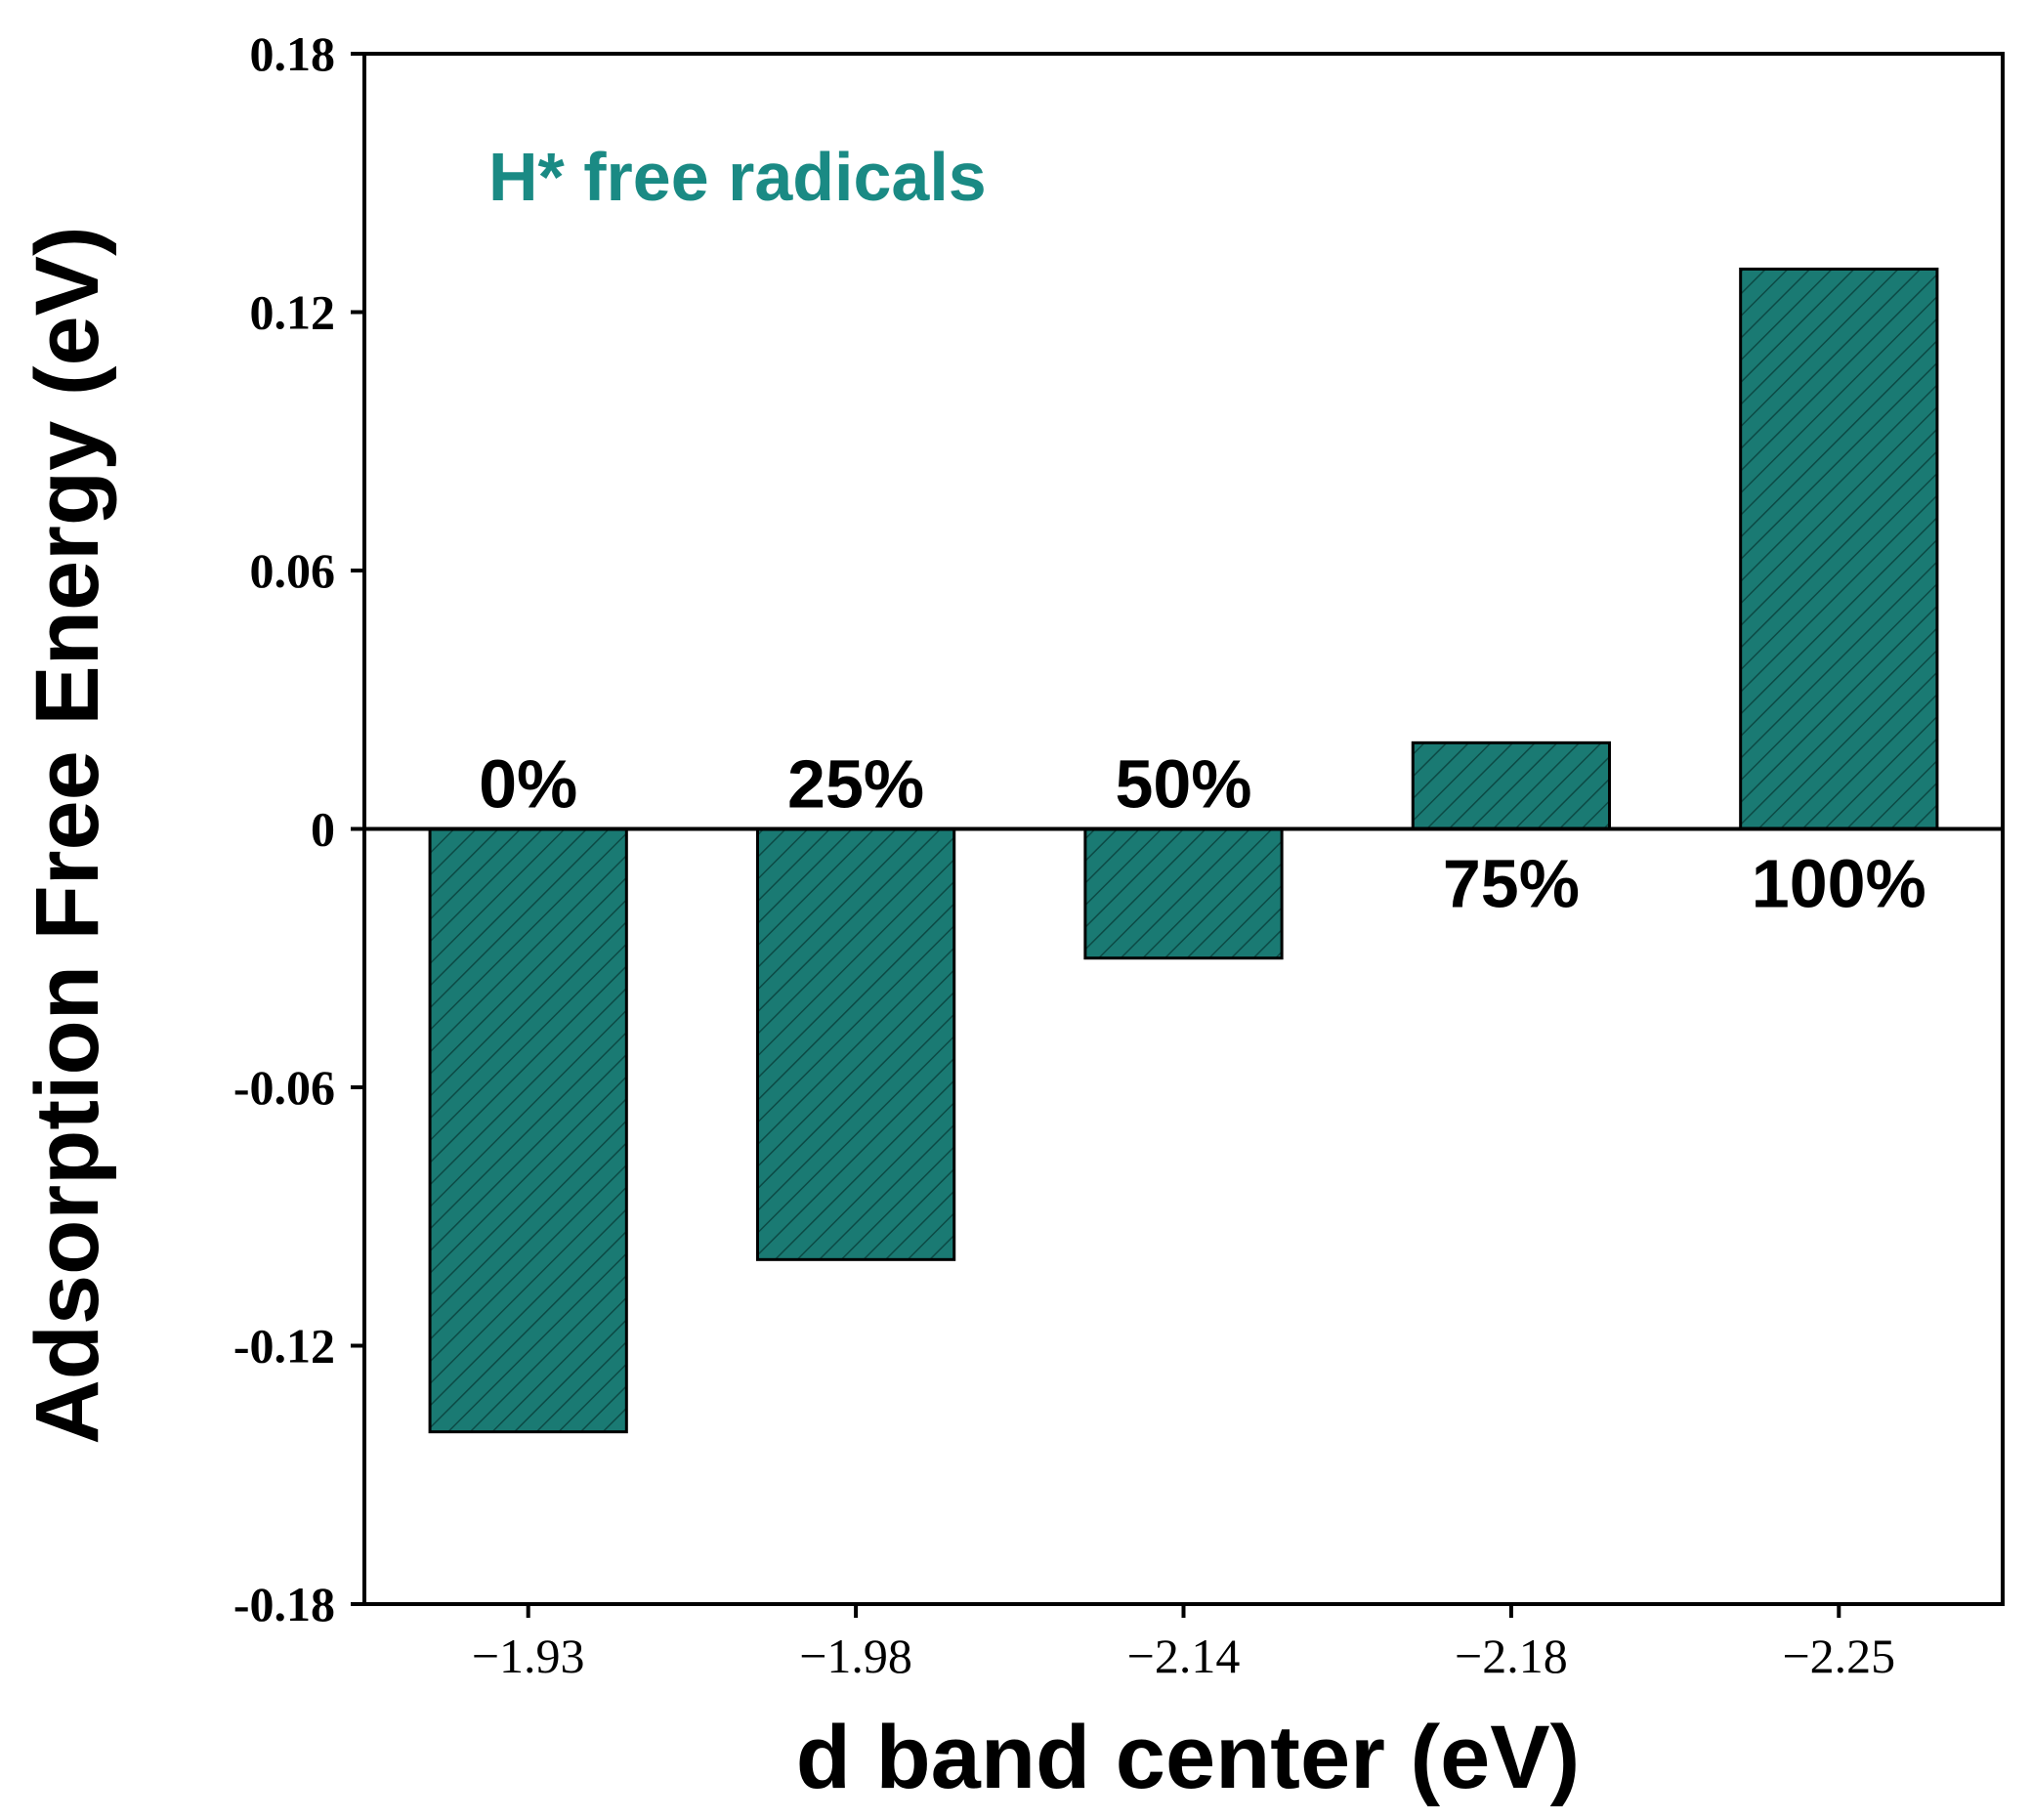 The width and height of the screenshot is (2031, 1820). Describe the element at coordinates (1839, 884) in the screenshot. I see `bar-label: 100%` at that location.